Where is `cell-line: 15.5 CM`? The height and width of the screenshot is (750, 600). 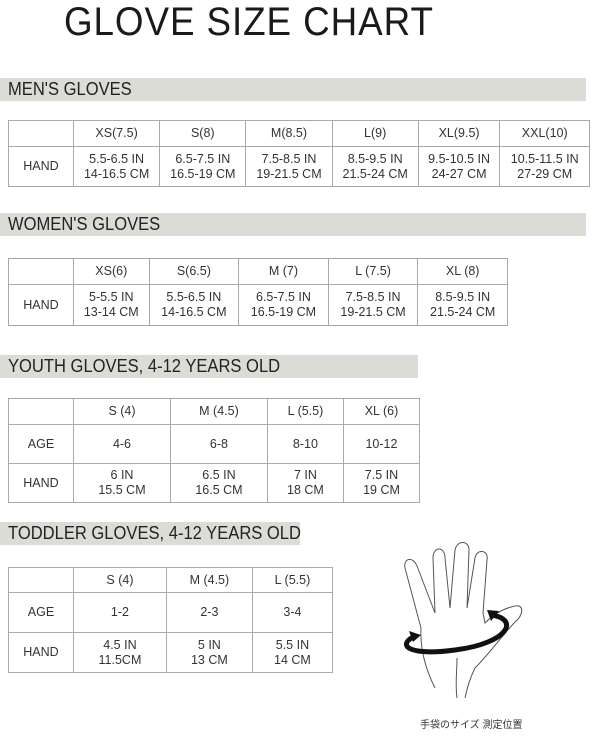 cell-line: 15.5 CM is located at coordinates (122, 490).